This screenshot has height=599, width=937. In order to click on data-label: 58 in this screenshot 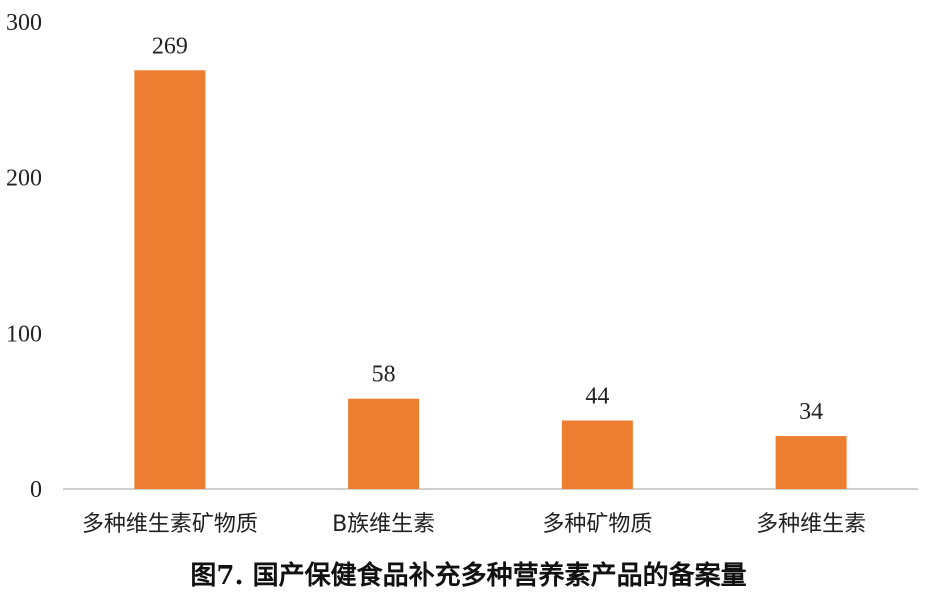, I will do `click(384, 375)`.